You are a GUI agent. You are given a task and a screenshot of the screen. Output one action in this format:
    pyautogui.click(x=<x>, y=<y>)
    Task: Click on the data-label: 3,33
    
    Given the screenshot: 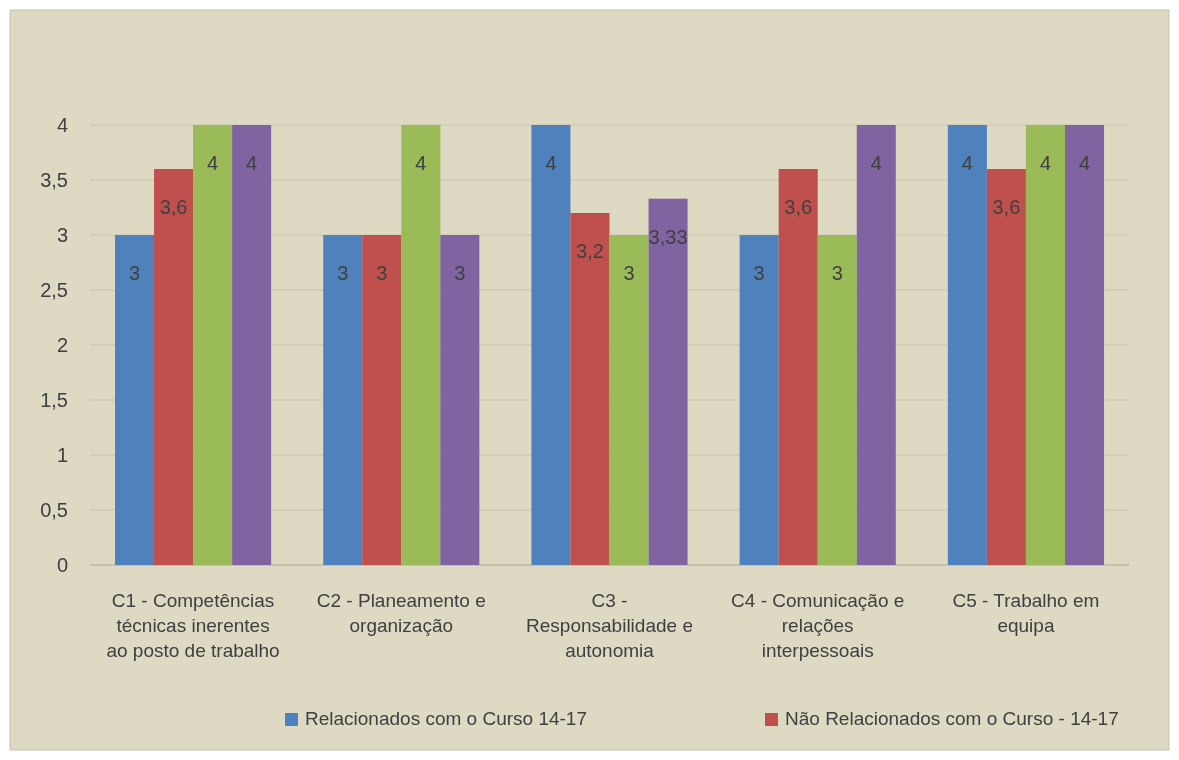 What is the action you would take?
    pyautogui.click(x=668, y=236)
    